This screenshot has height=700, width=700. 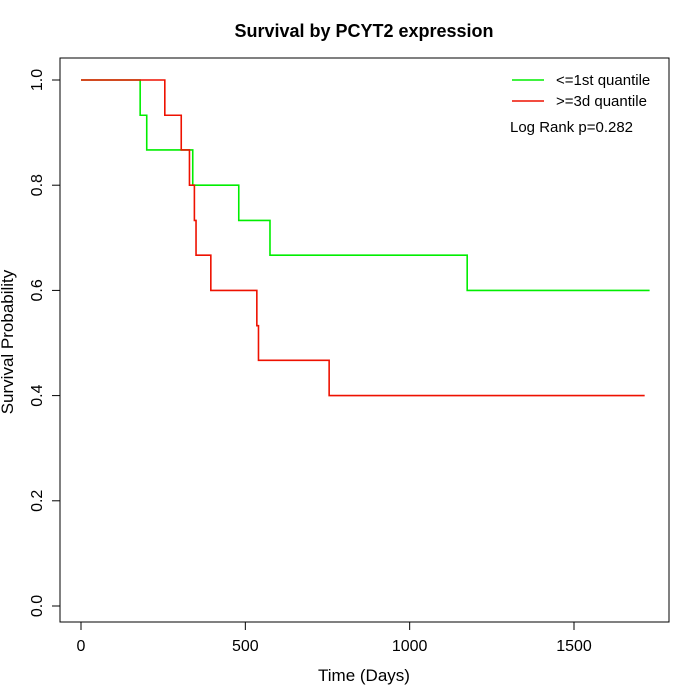 What do you see at coordinates (37, 290) in the screenshot?
I see `y-tick-label: 0.6` at bounding box center [37, 290].